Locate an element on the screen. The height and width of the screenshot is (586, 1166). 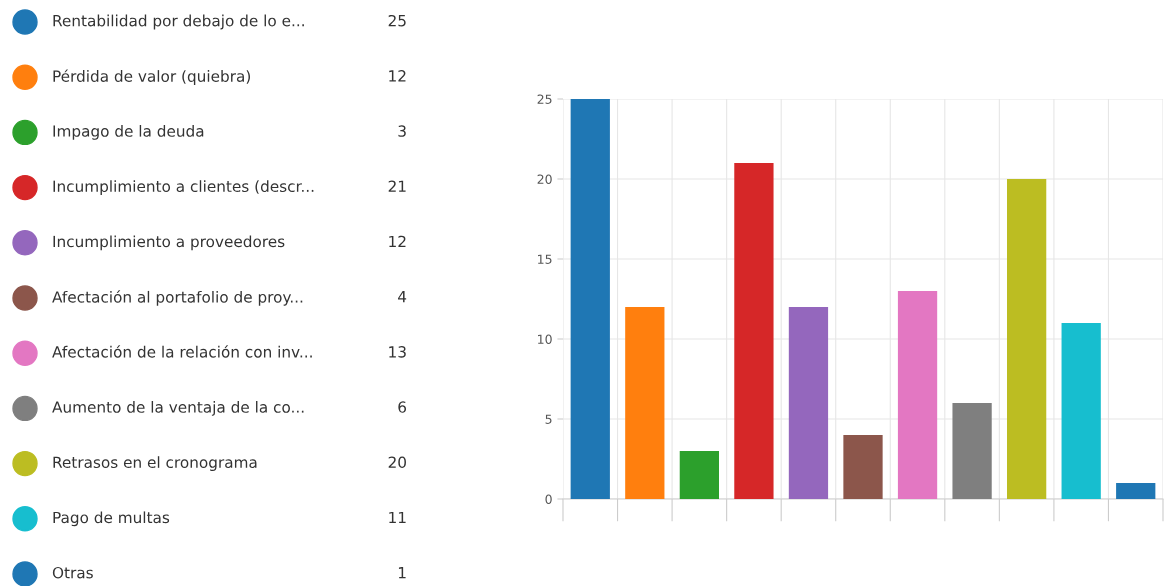
text: 21 is located at coordinates (397, 186).